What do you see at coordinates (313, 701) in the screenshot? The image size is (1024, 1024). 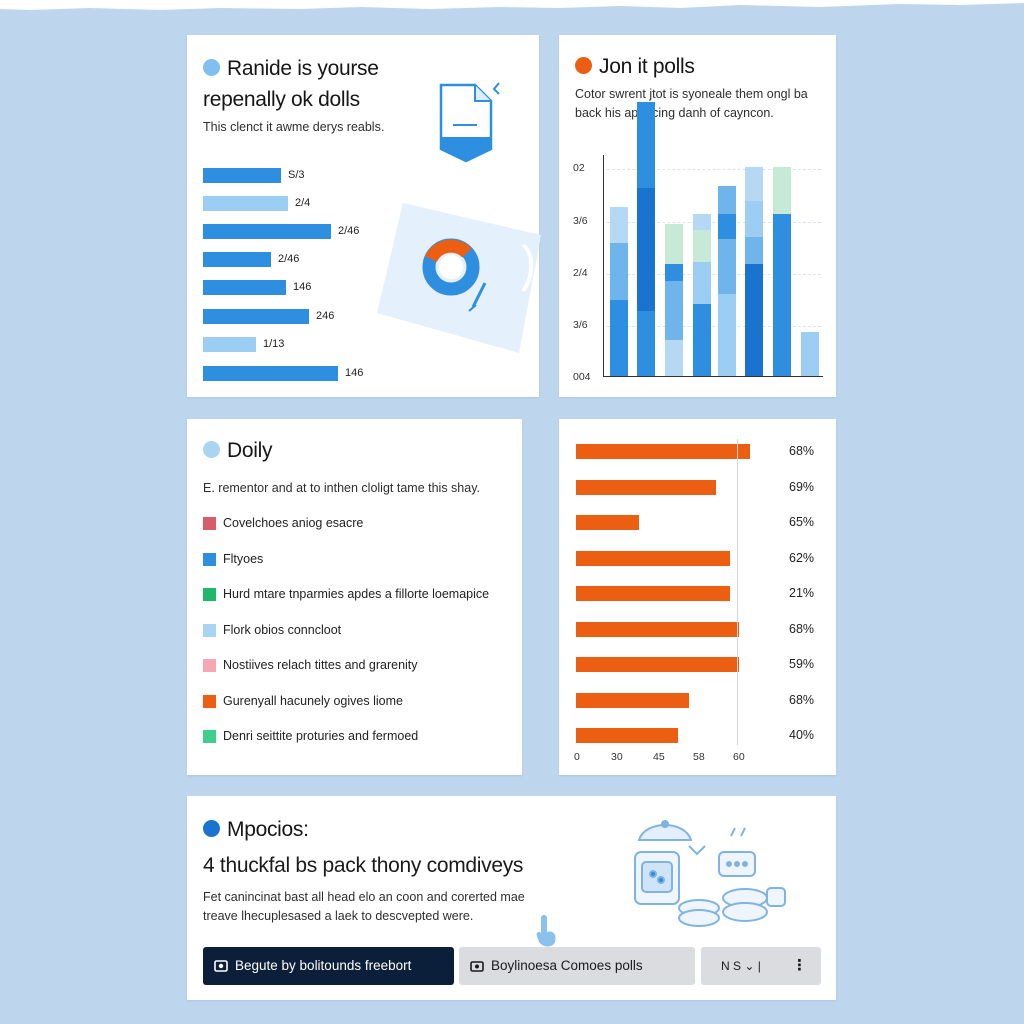 I see `legend-label: Gurenyall hacunely ogives liome` at bounding box center [313, 701].